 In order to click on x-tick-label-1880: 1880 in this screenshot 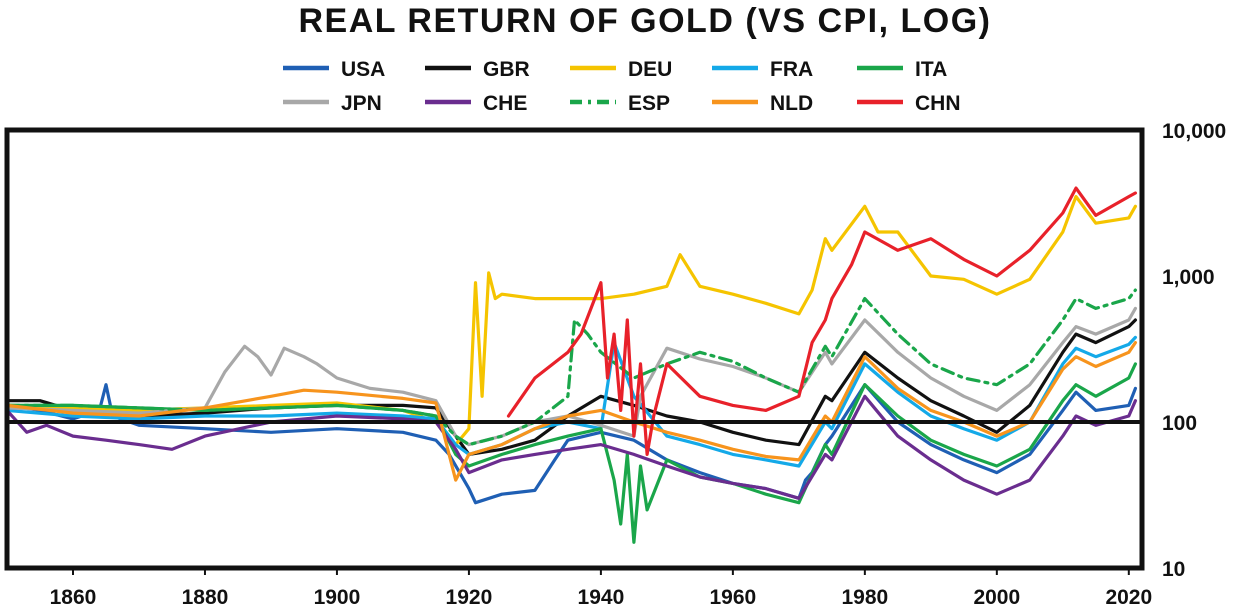, I will do `click(205, 597)`.